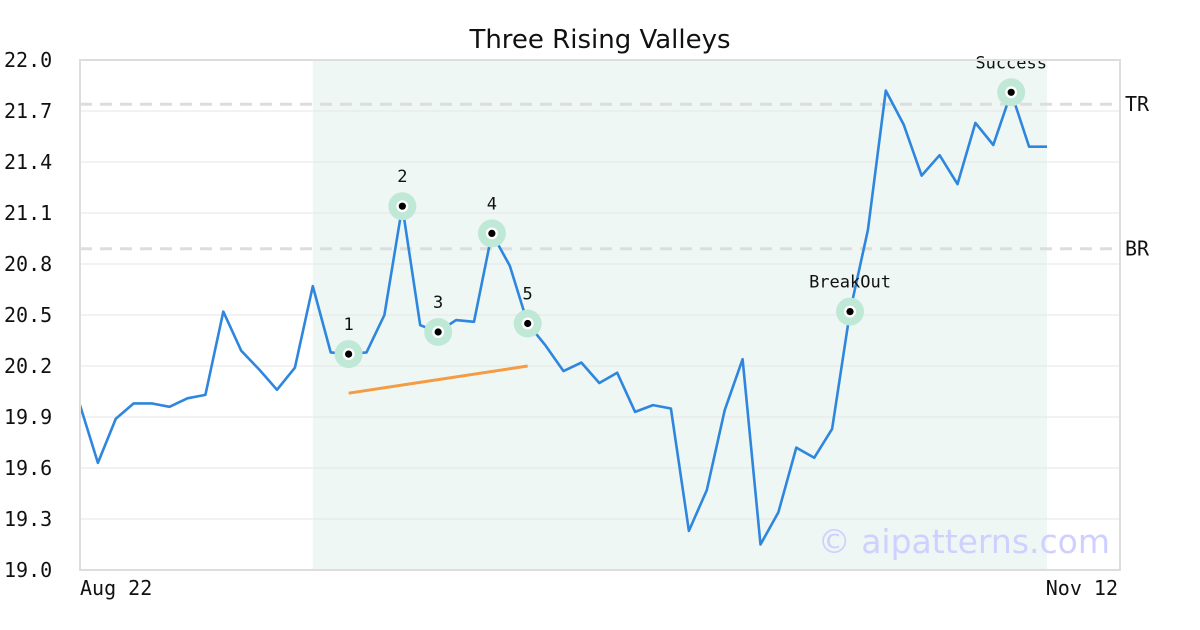 This screenshot has height=630, width=1200. Describe the element at coordinates (28, 162) in the screenshot. I see `y-tick-label: 21.4` at that location.